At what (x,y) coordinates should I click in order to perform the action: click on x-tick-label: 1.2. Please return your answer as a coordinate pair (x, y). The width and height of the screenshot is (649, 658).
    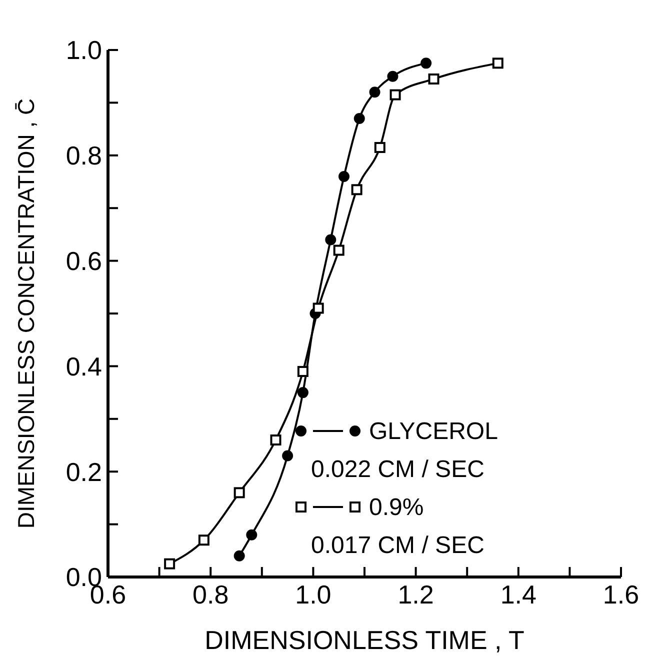
    Looking at the image, I should click on (416, 594).